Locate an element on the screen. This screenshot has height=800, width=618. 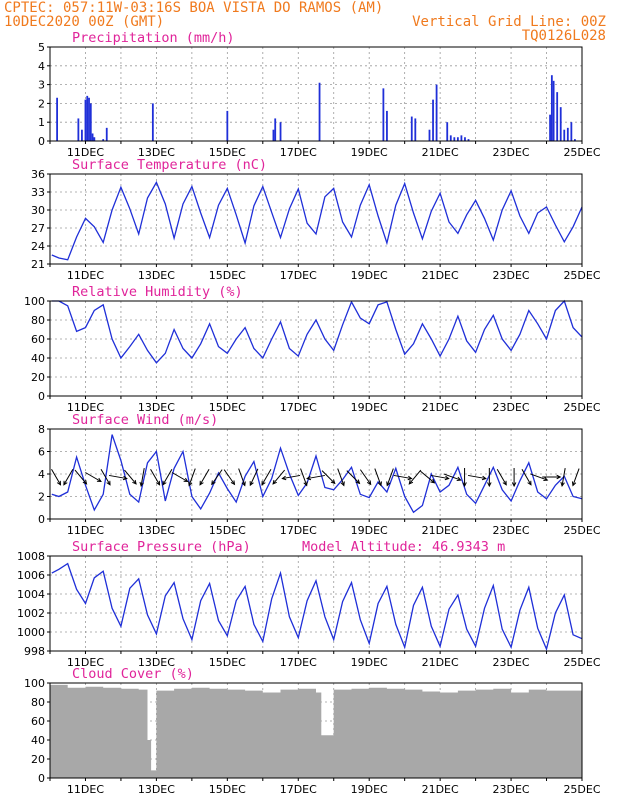
wind-series-line is located at coordinates (317, 474).